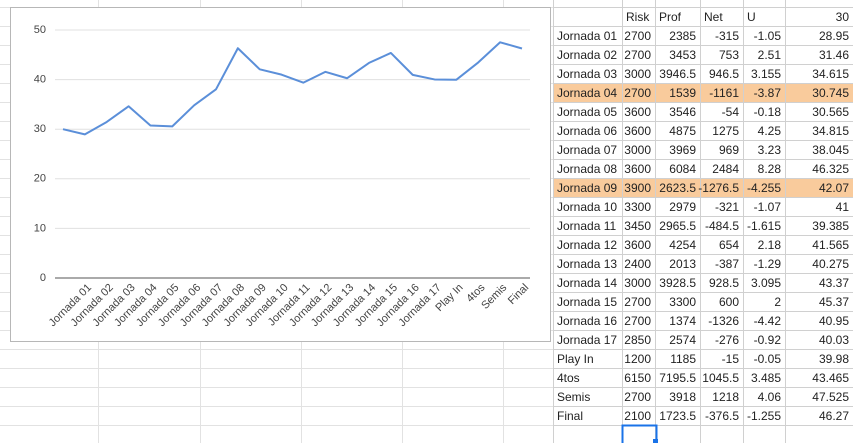 This screenshot has height=443, width=853. I want to click on row-label: Jornada 08, so click(587, 169).